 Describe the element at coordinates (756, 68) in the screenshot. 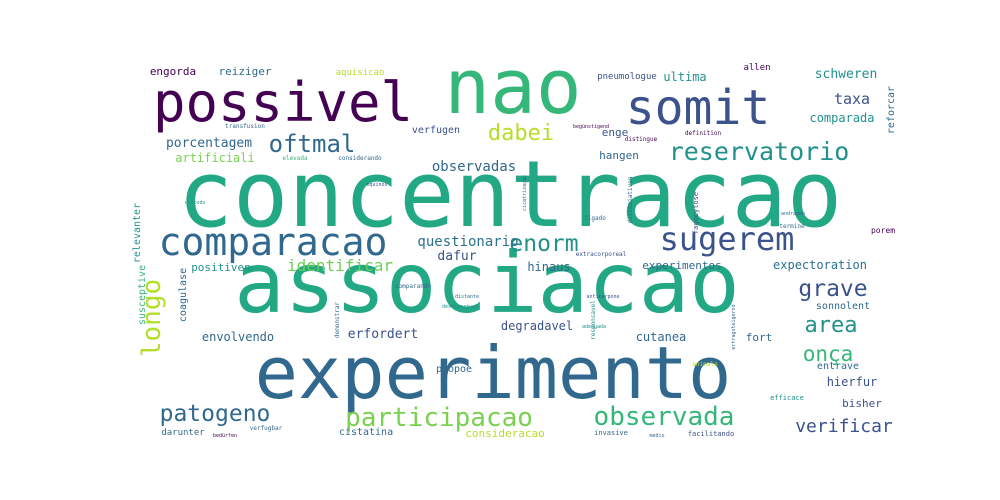

I see `word-36: allen` at that location.